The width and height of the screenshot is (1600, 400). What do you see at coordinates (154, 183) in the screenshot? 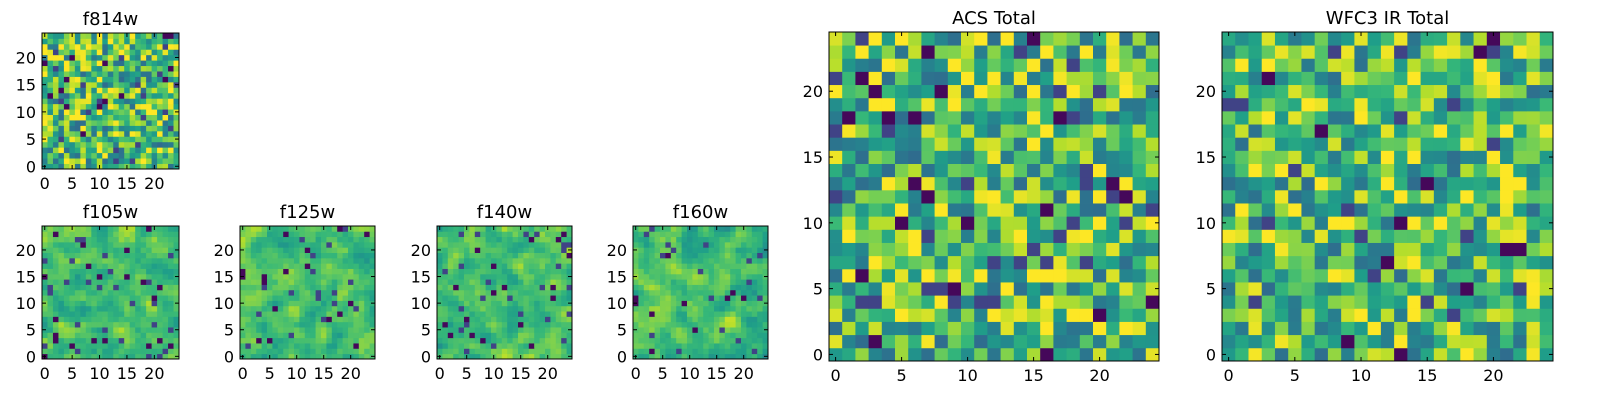
I see `x-tick-label: 20` at bounding box center [154, 183].